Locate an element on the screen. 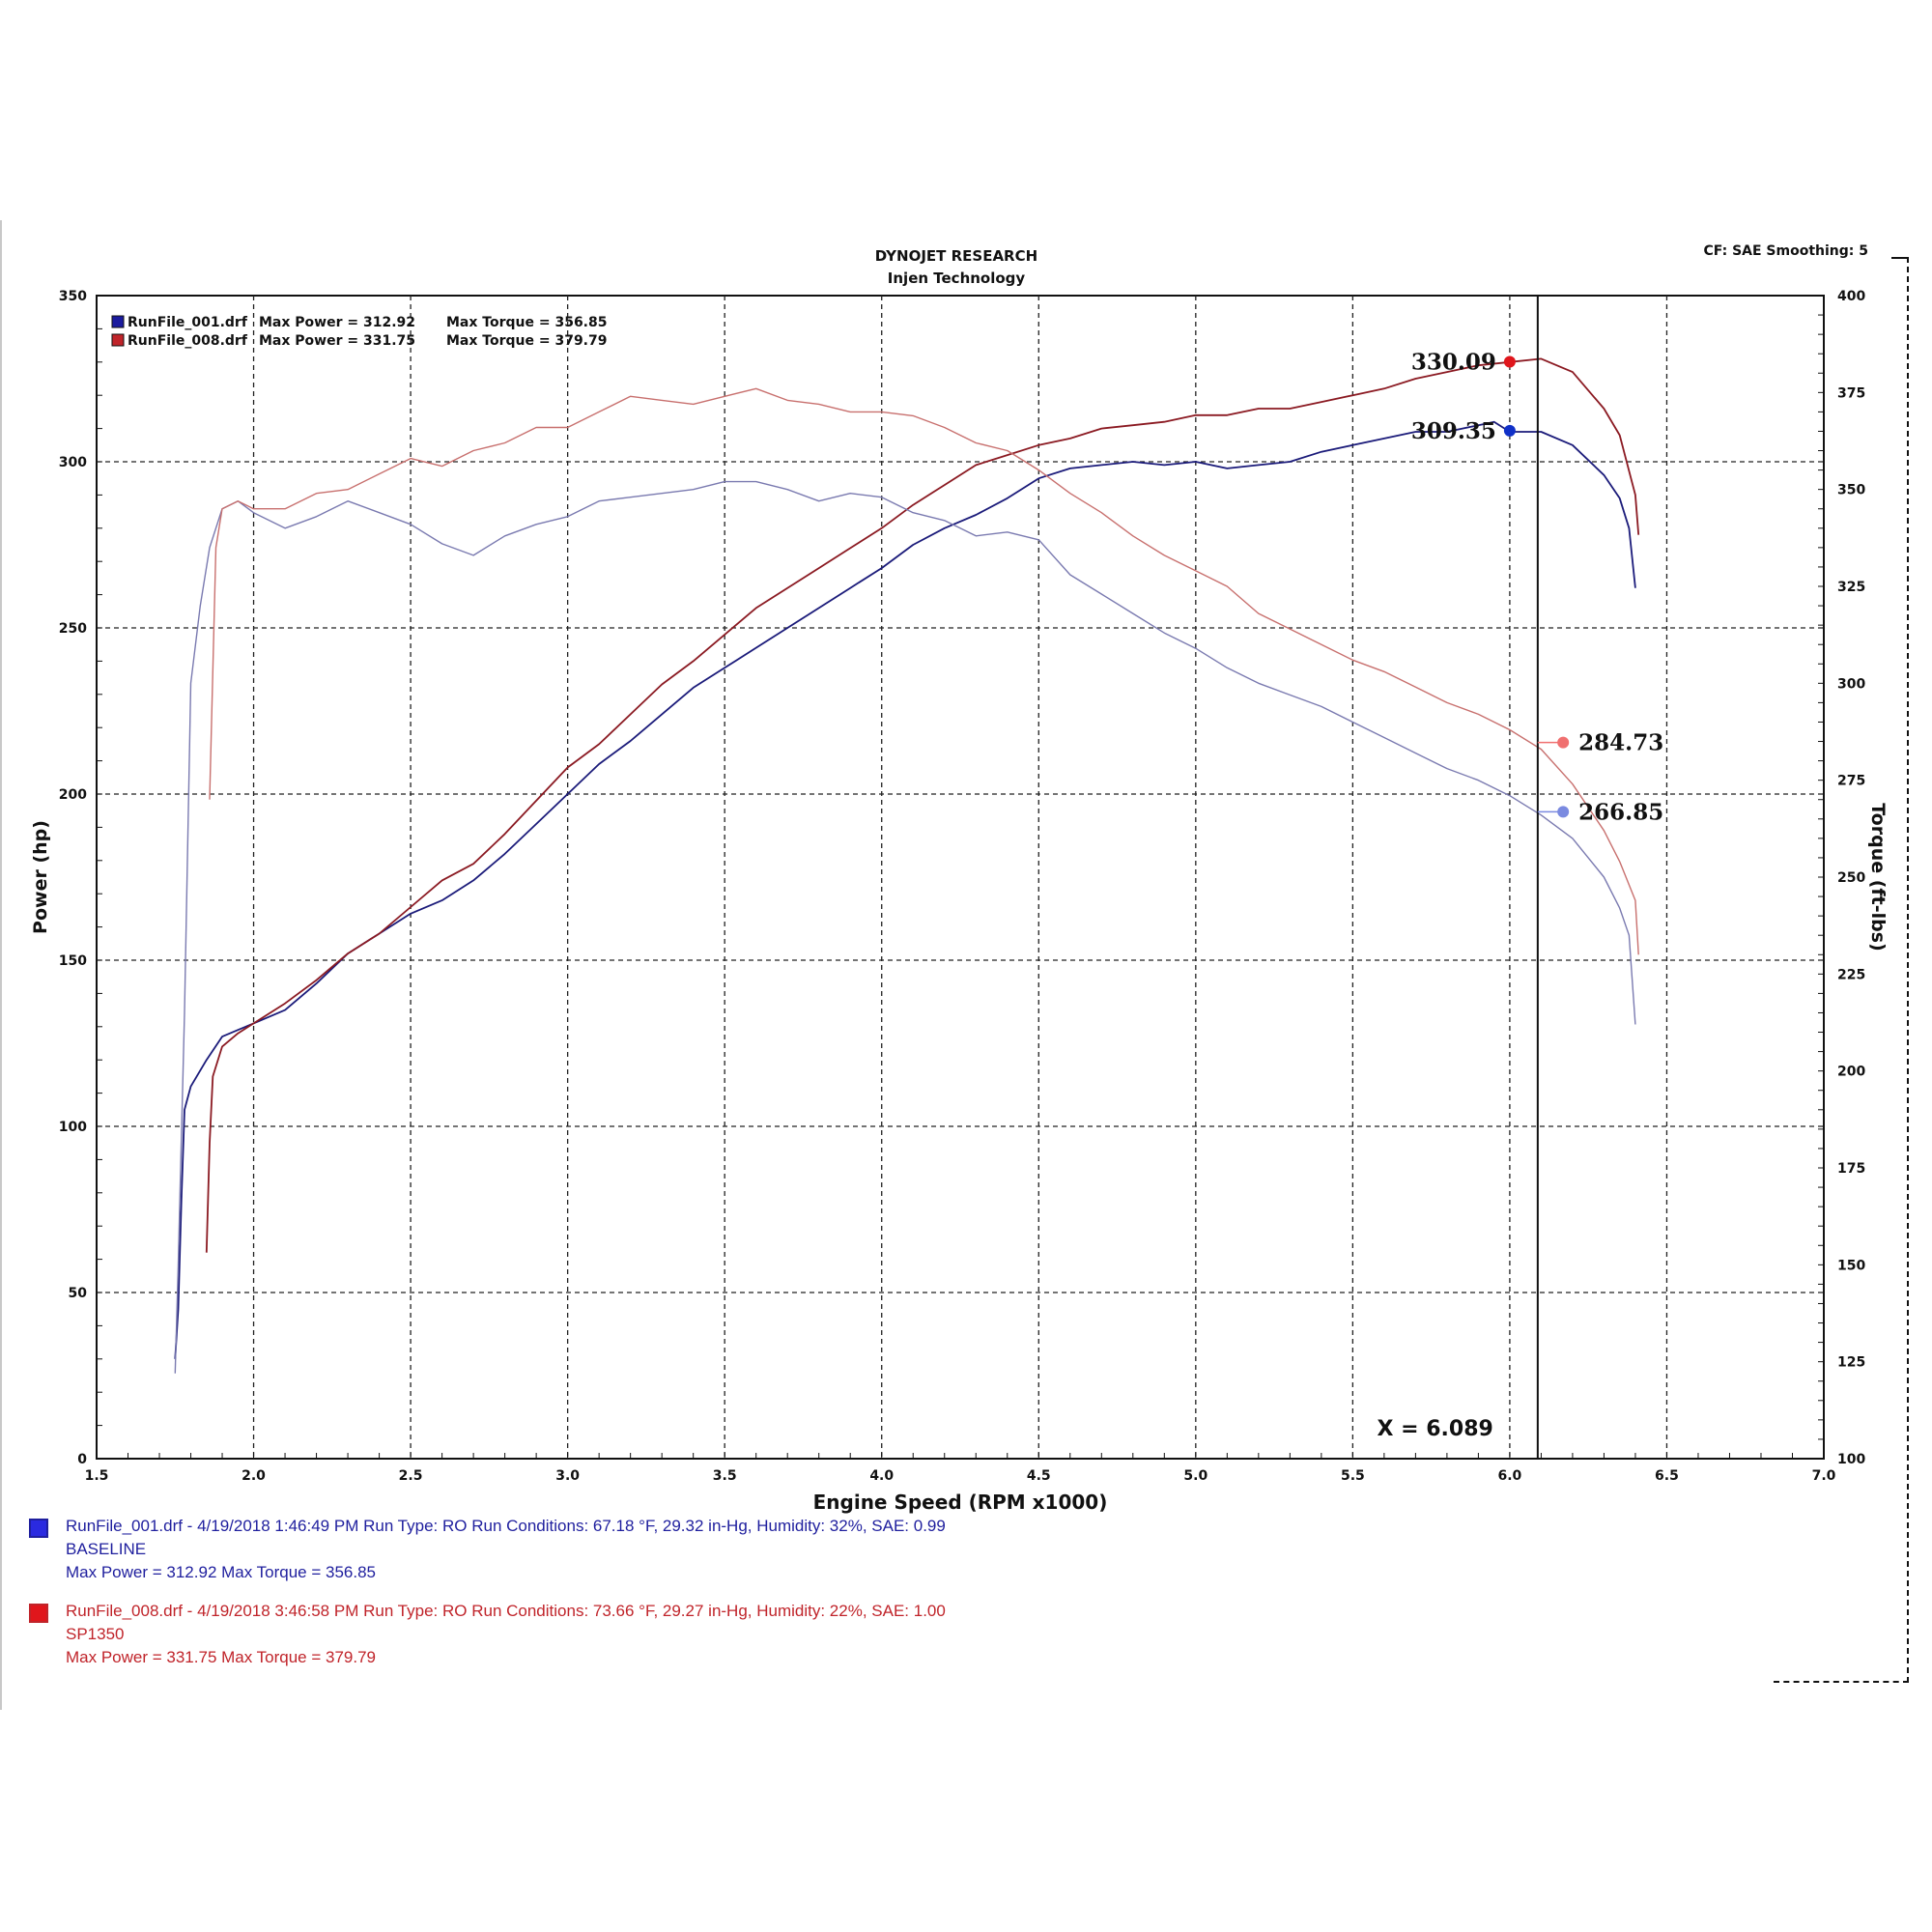  y2-tick-label: 250 is located at coordinates (1851, 878).